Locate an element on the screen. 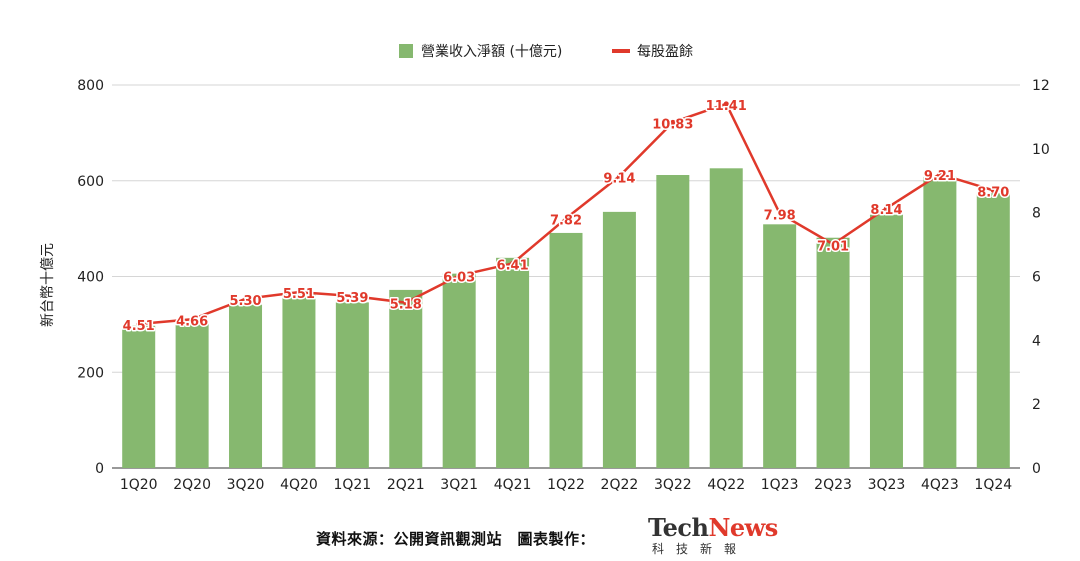 The image size is (1080, 561). eps-data-label: 4.66 is located at coordinates (192, 321).